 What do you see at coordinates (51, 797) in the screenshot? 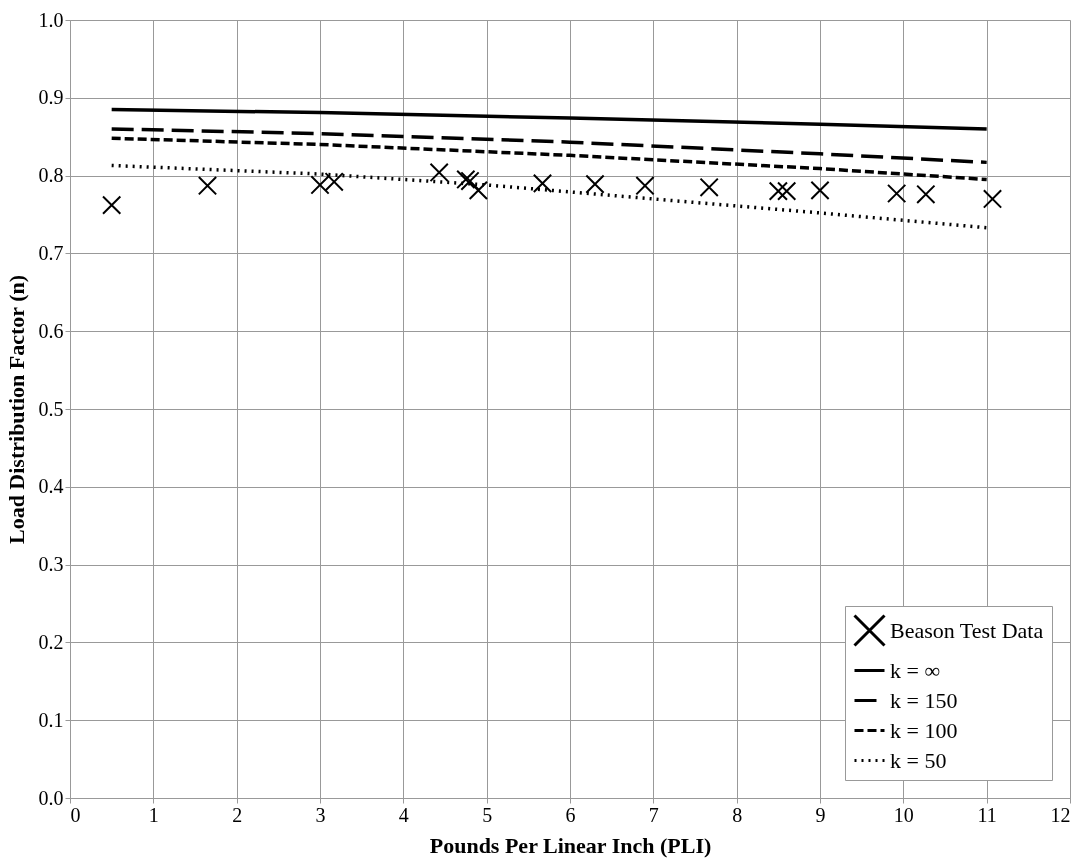
I see `y-tick-label: 0.0` at bounding box center [51, 797].